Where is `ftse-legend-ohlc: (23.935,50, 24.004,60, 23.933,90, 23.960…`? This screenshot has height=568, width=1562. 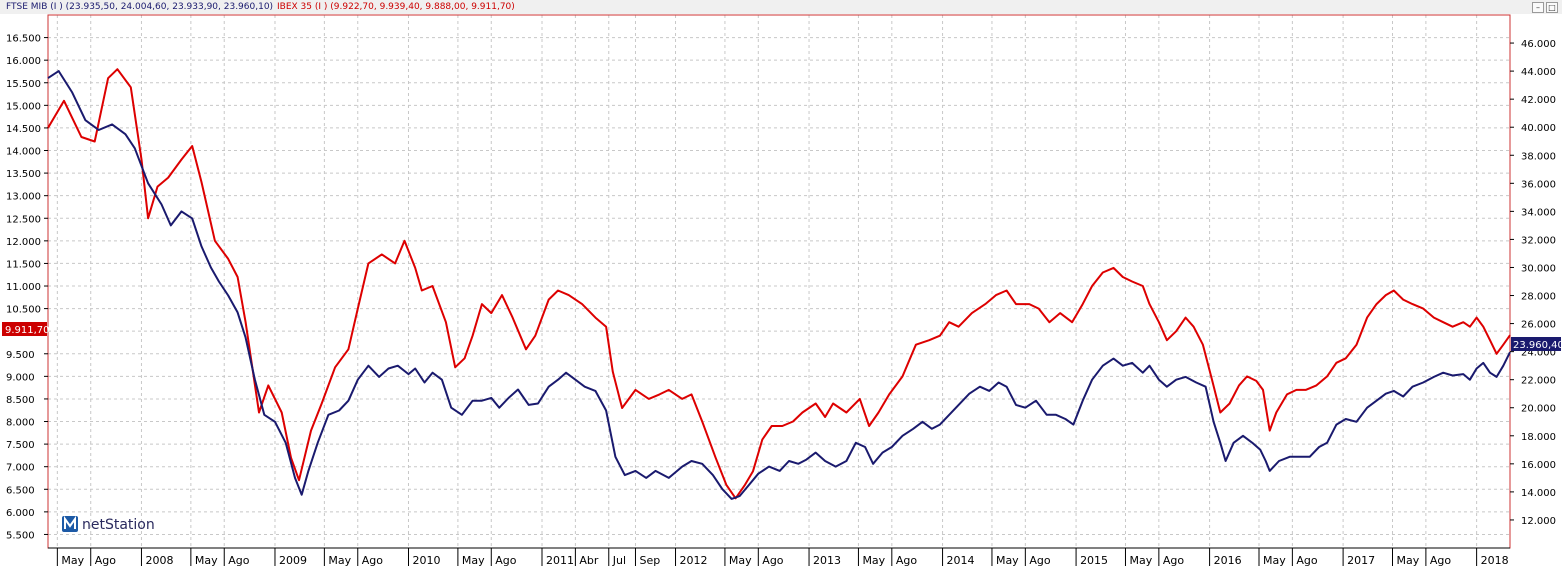
ftse-legend-ohlc: (23.935,50, 24.004,60, 23.933,90, 23.960… is located at coordinates (169, 7).